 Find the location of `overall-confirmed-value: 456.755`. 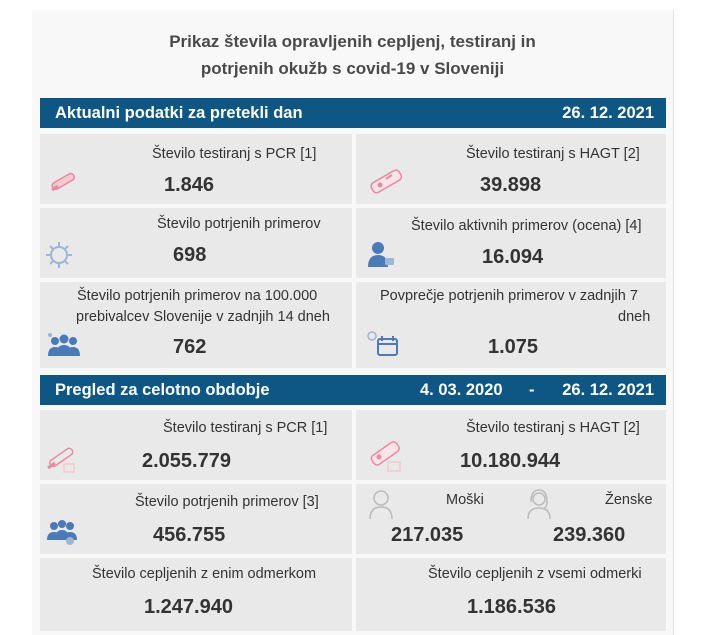

overall-confirmed-value: 456.755 is located at coordinates (189, 535).